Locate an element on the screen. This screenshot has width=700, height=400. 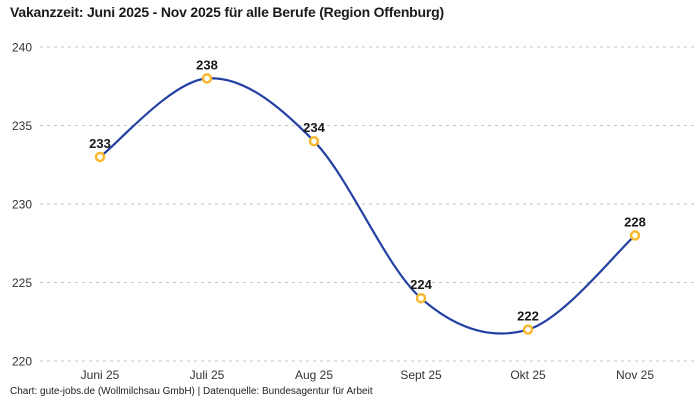
x-axis-label: Juli 25 is located at coordinates (207, 375).